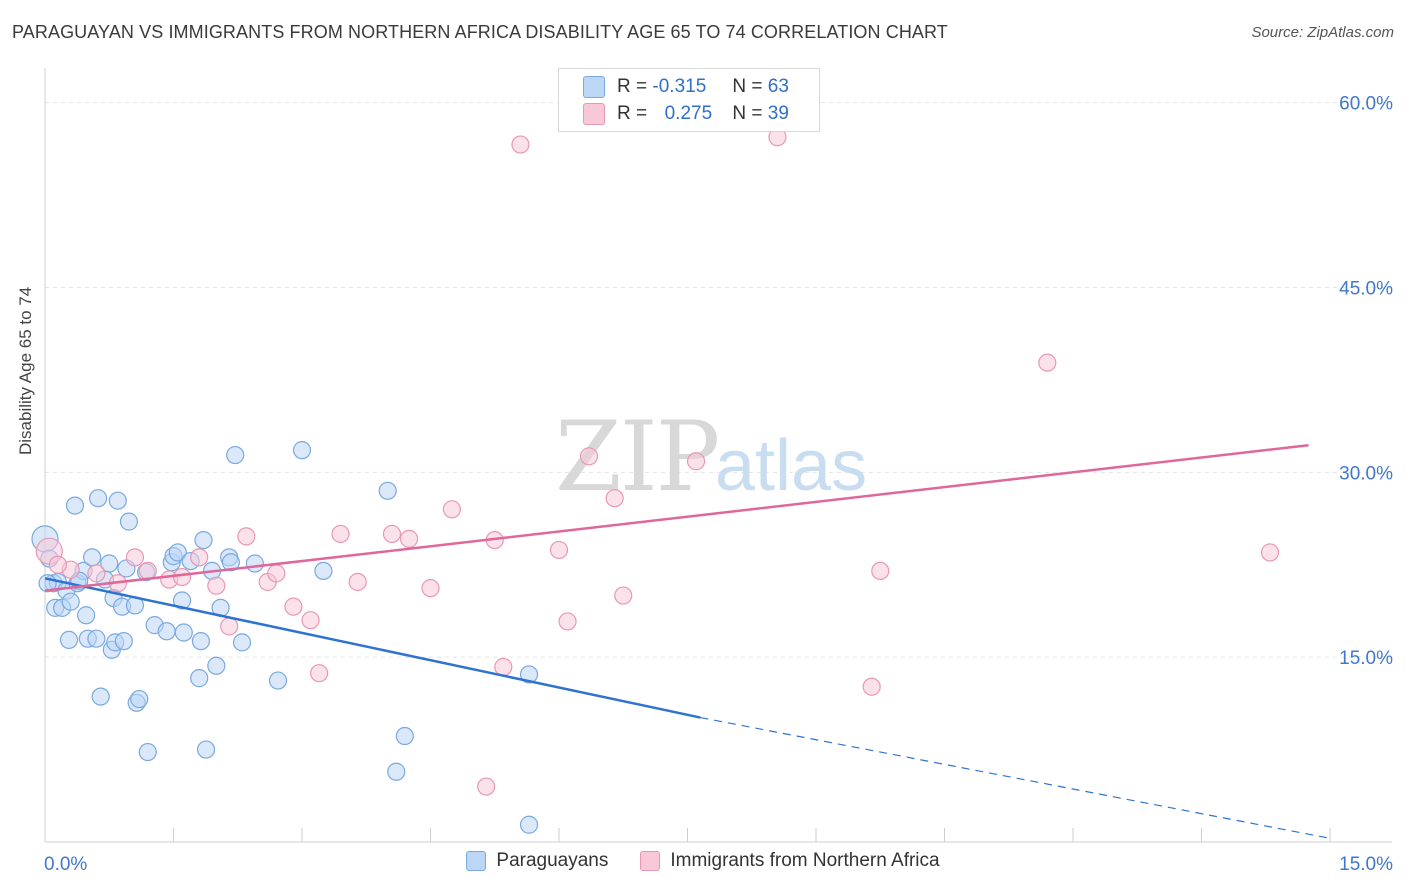 Image resolution: width=1406 pixels, height=892 pixels. I want to click on x-tick-label: 0.0%, so click(65, 864).